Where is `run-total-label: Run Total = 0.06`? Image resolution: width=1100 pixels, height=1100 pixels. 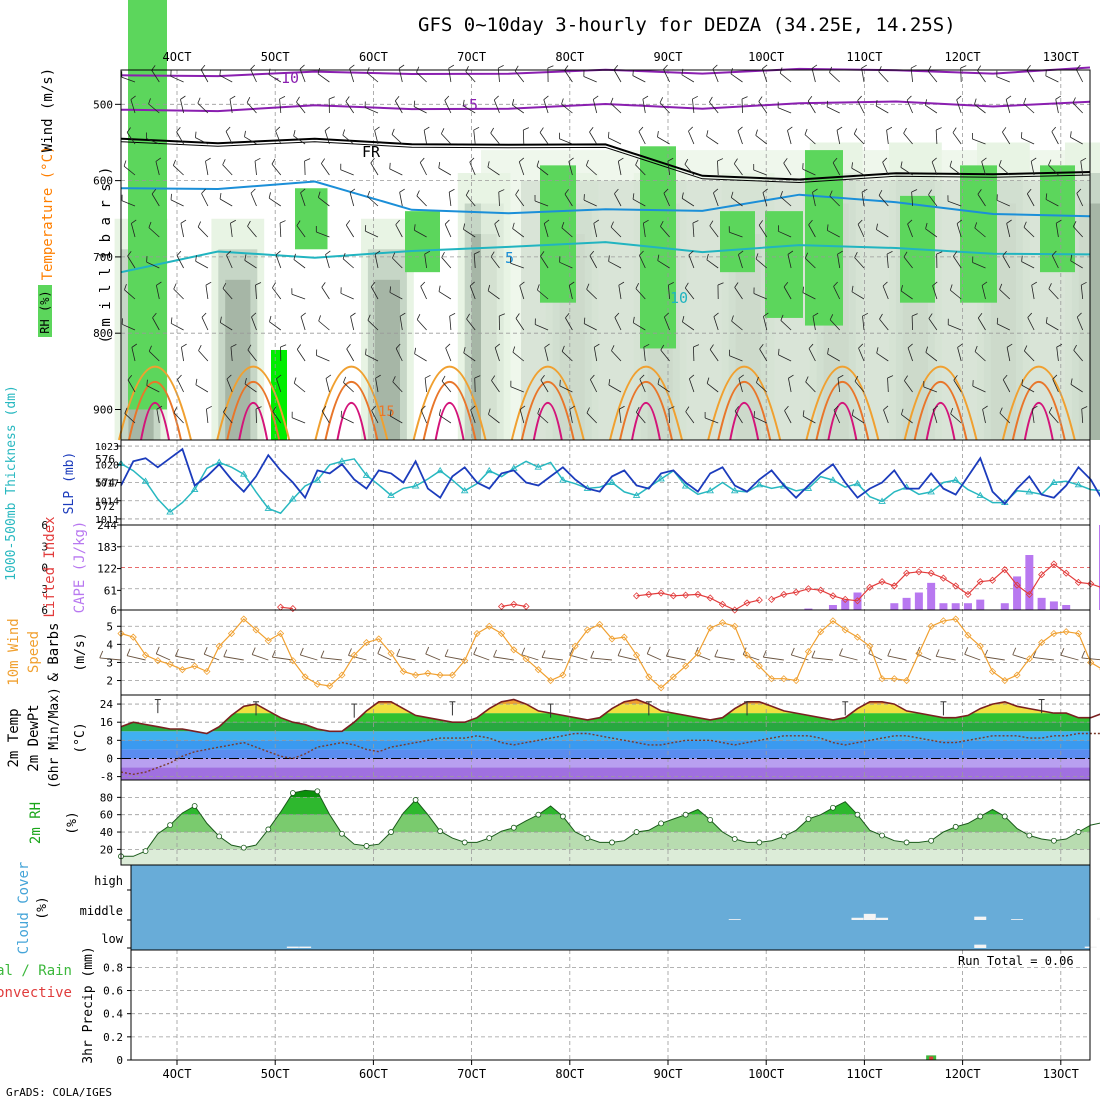 run-total-label: Run Total = 0.06 is located at coordinates (1016, 961).